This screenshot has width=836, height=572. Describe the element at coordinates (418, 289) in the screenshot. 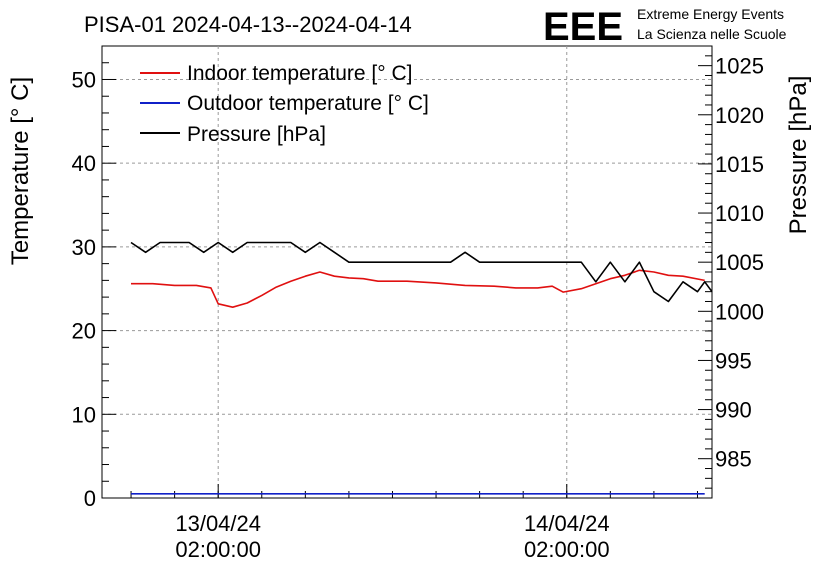

I see `series-indoor-temperature` at that location.